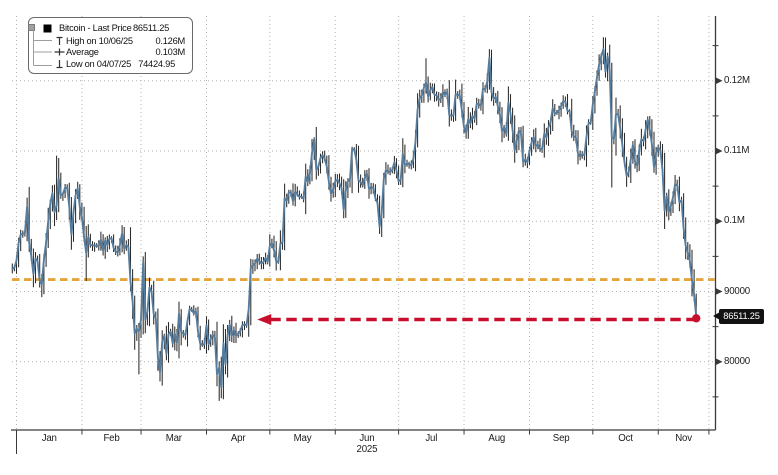 The height and width of the screenshot is (475, 778). I want to click on legend-row-low: Low on 04/07/25 74424.95, so click(110, 64).